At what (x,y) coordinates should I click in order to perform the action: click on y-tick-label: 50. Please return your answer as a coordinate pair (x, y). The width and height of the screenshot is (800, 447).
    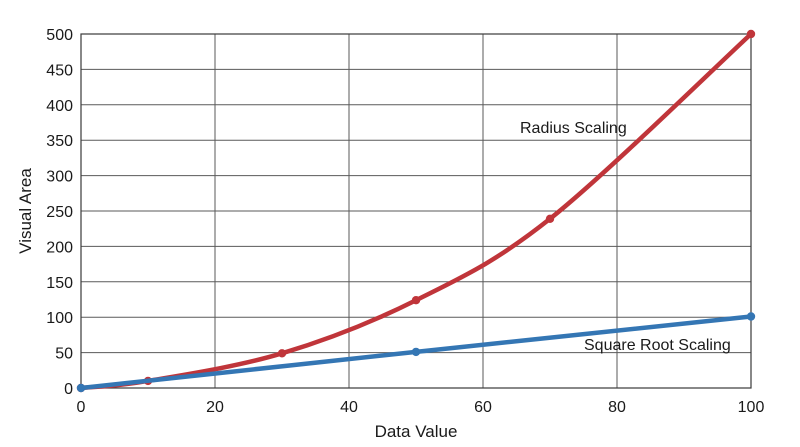
    Looking at the image, I should click on (64, 354).